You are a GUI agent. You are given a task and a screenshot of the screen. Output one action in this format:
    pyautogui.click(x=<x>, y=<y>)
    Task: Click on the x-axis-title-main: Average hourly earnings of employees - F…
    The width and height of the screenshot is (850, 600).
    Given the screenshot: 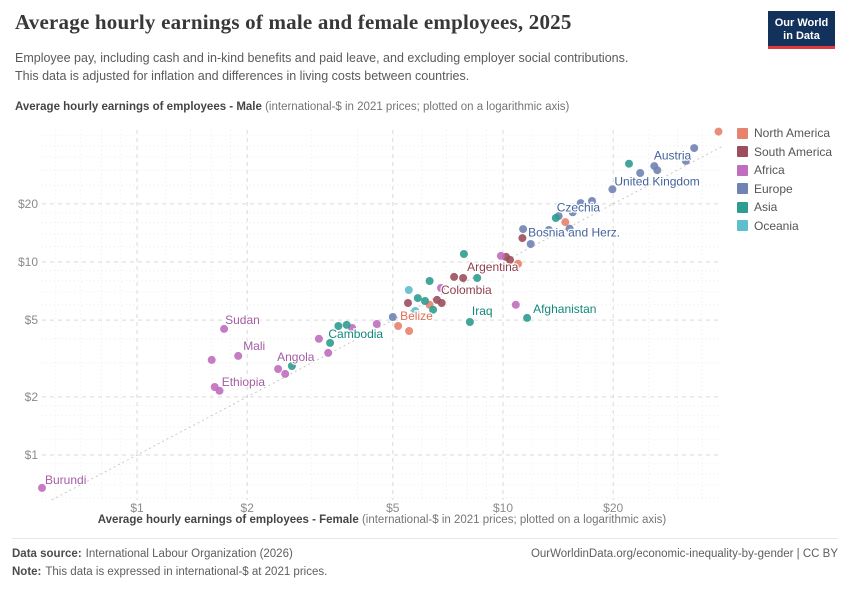 What is the action you would take?
    pyautogui.click(x=228, y=520)
    